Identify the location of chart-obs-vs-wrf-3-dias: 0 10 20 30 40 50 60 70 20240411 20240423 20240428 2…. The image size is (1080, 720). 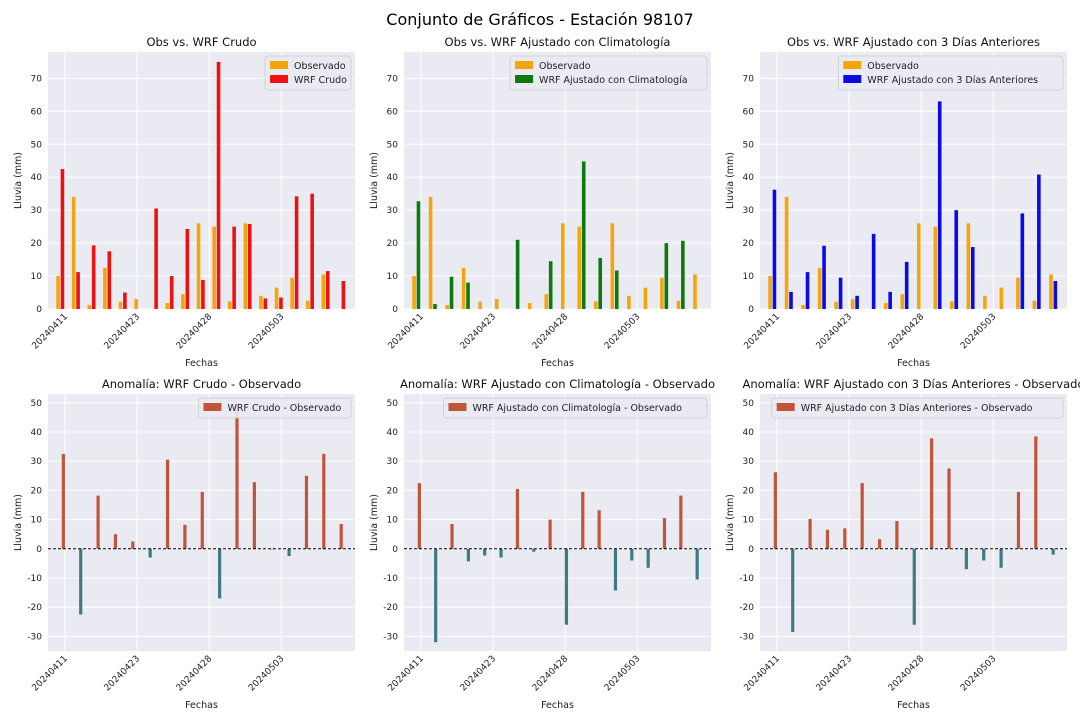
(896, 202).